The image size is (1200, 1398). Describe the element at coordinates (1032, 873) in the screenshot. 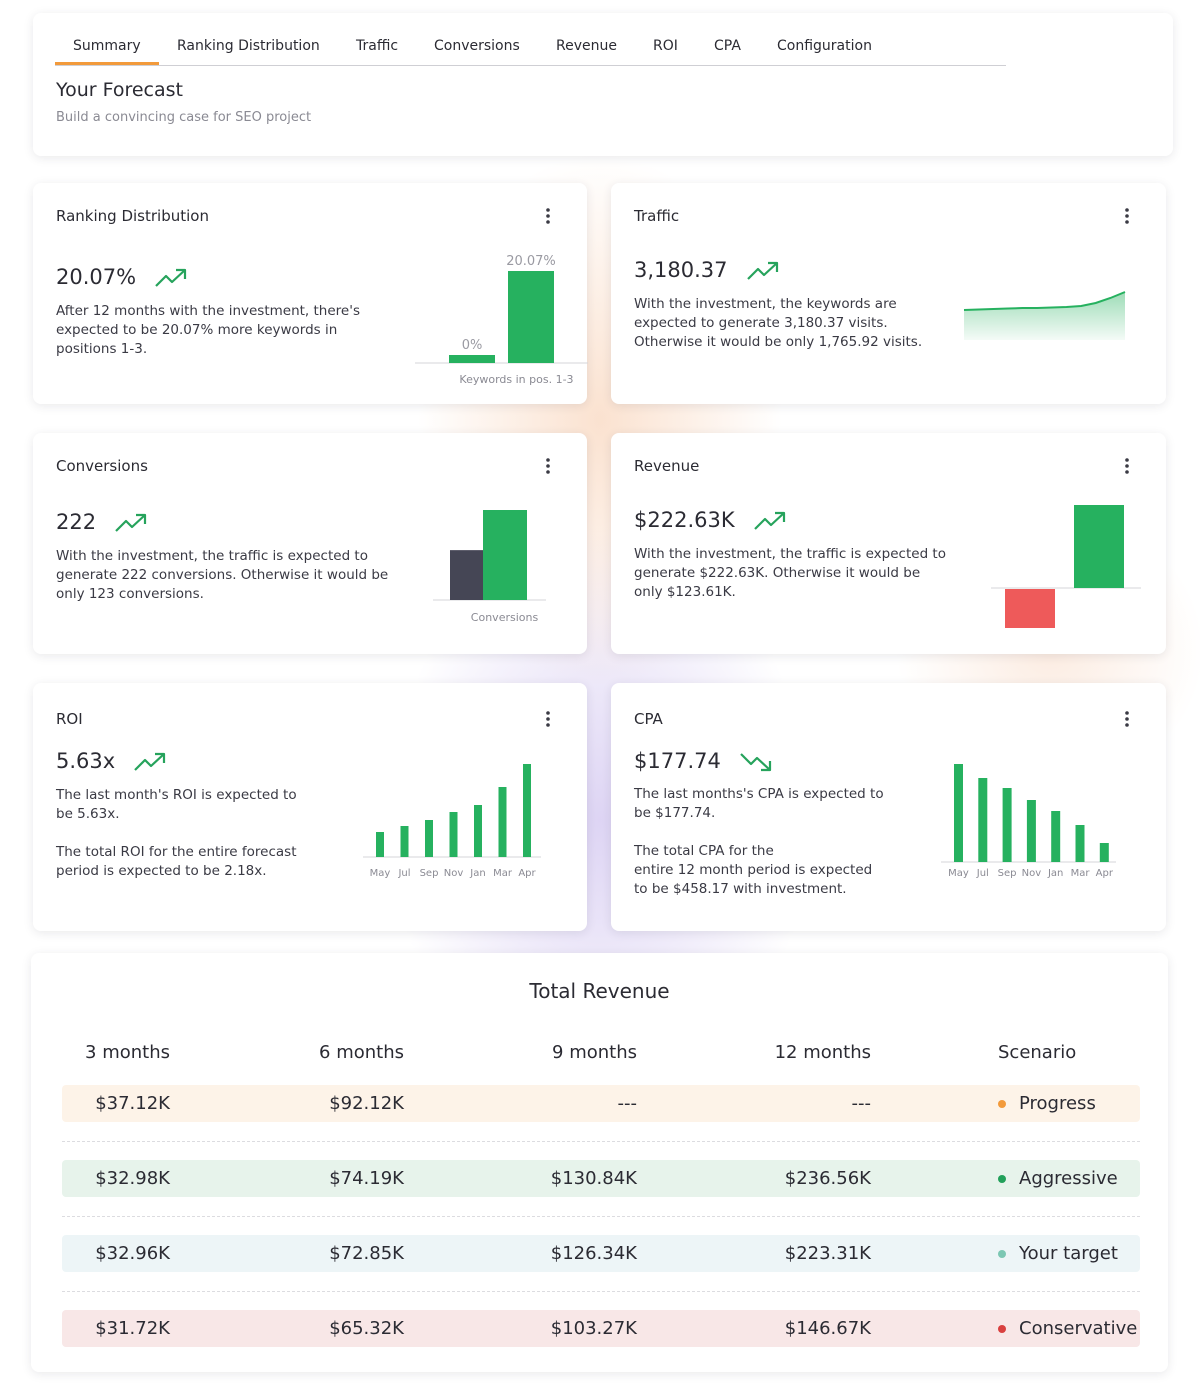

I see `x-tick-label: Nov` at that location.